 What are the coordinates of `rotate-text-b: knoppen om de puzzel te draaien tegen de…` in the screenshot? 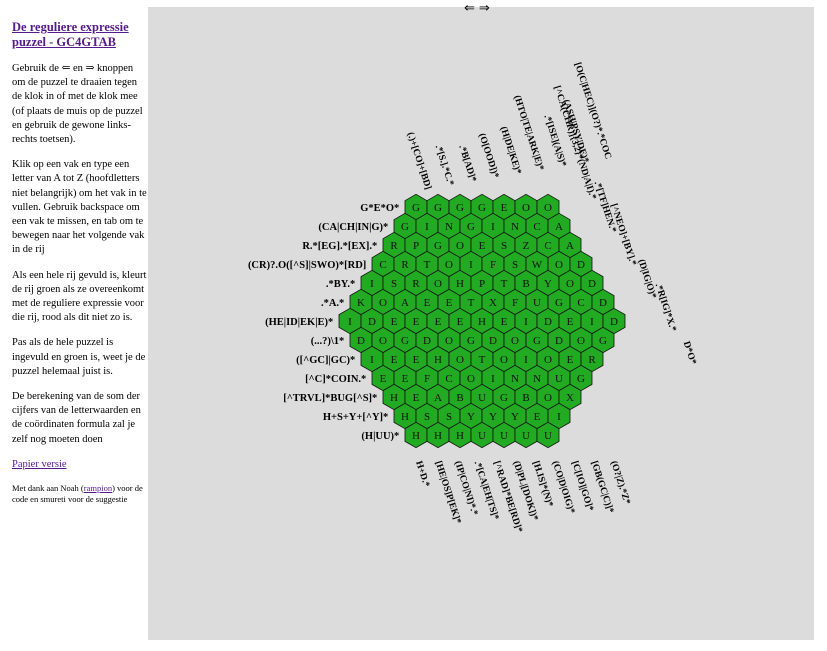 It's located at (77, 104).